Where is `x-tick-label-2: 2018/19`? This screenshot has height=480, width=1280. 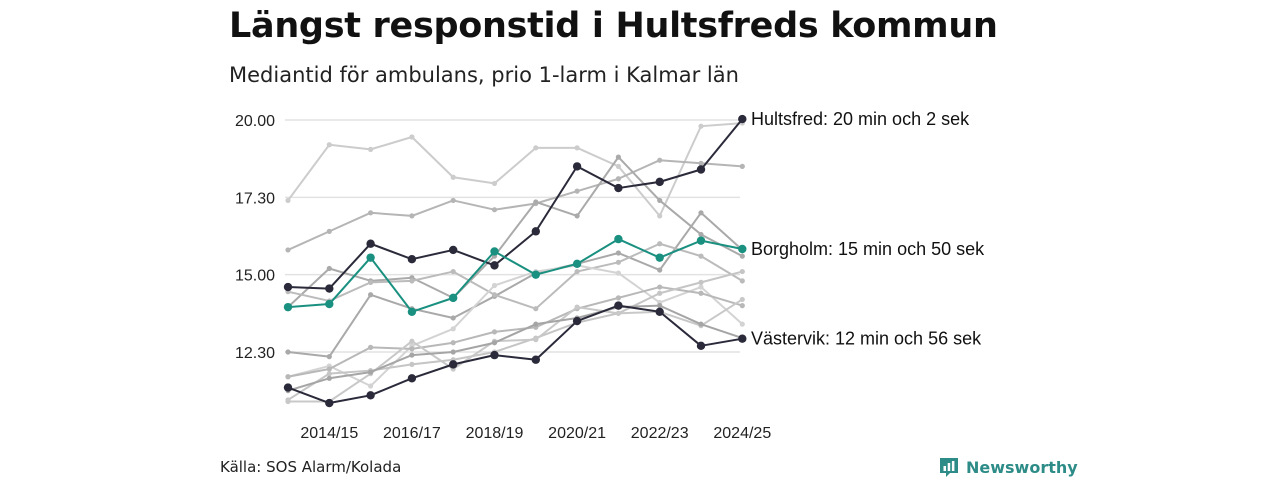 x-tick-label-2: 2018/19 is located at coordinates (495, 433).